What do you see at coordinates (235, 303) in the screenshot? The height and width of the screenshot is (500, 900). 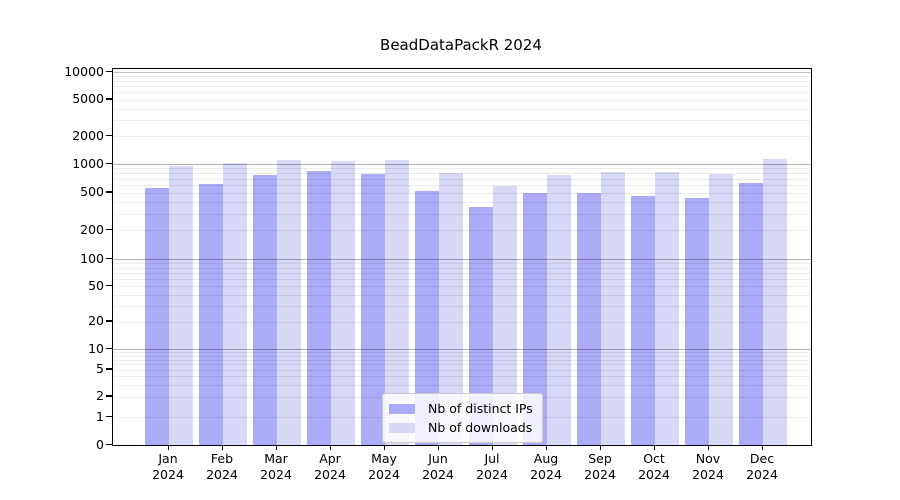 I see `bar-downloads-feb` at bounding box center [235, 303].